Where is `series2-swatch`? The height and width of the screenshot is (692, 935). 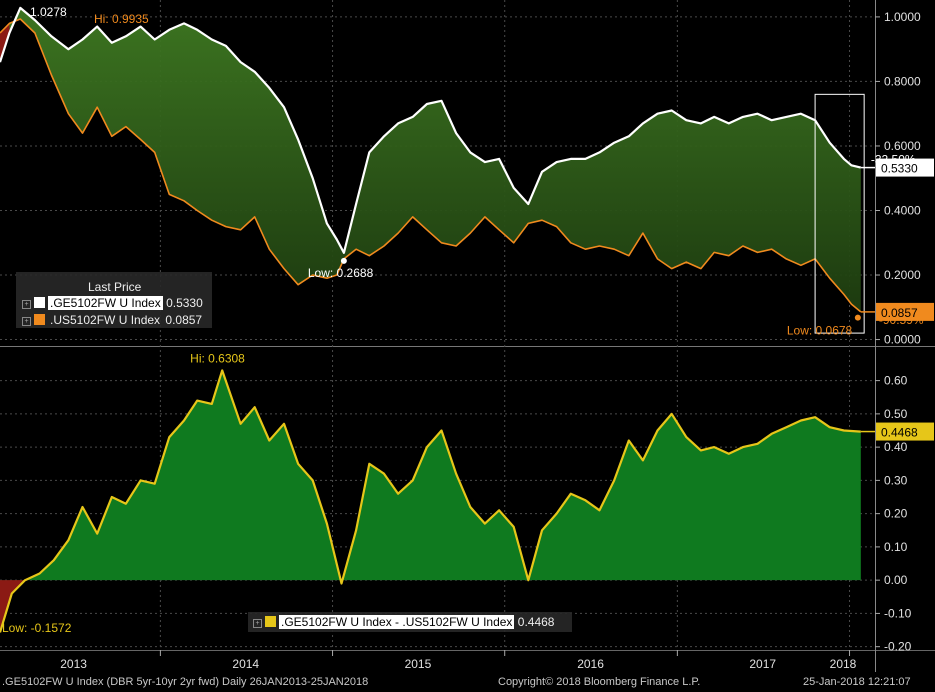 series2-swatch is located at coordinates (39, 319).